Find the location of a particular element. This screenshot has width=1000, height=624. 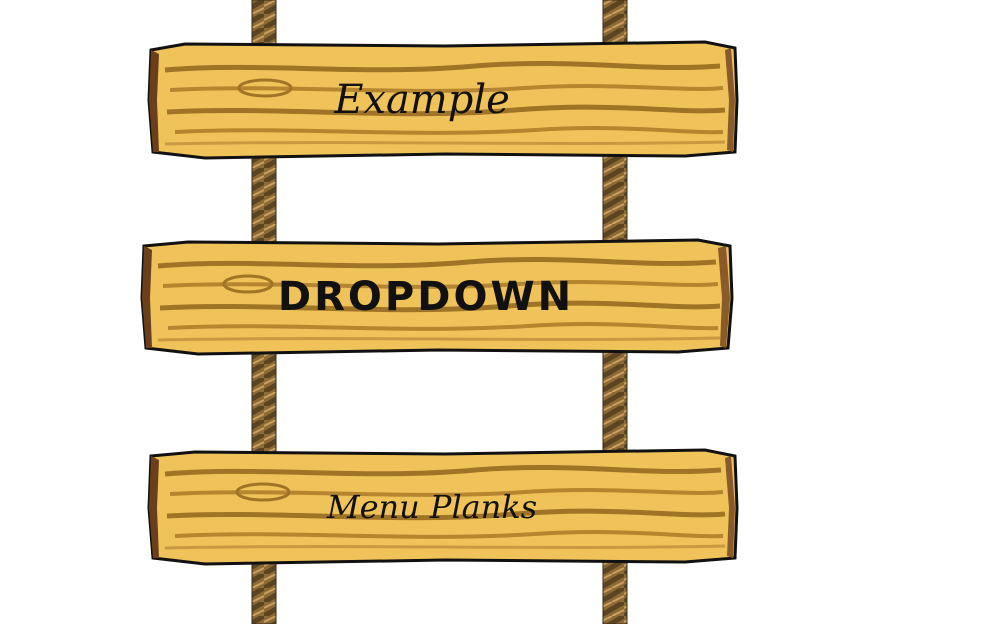

menu-plank-dropdown: DROPDOWN is located at coordinates (436, 297).